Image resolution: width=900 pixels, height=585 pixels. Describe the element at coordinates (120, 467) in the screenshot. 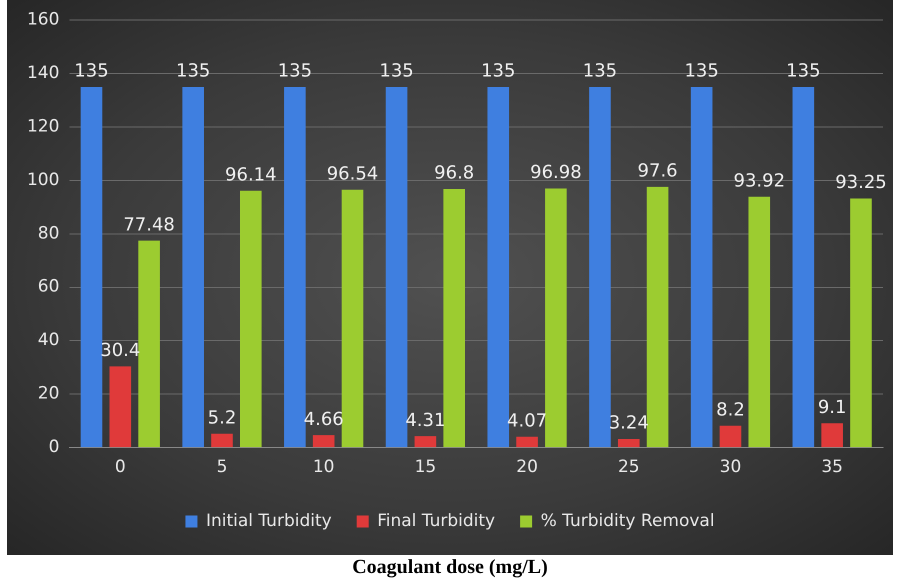

I see `x-tick-label: 0` at that location.